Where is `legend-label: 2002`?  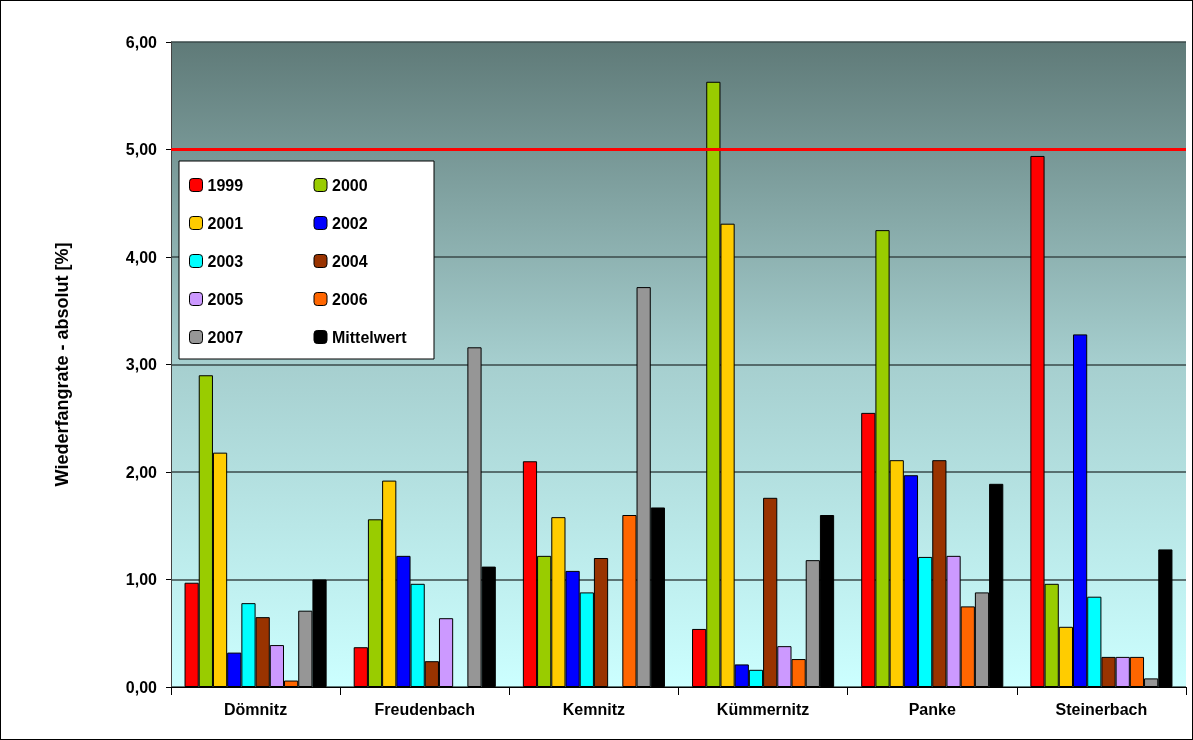 legend-label: 2002 is located at coordinates (350, 223).